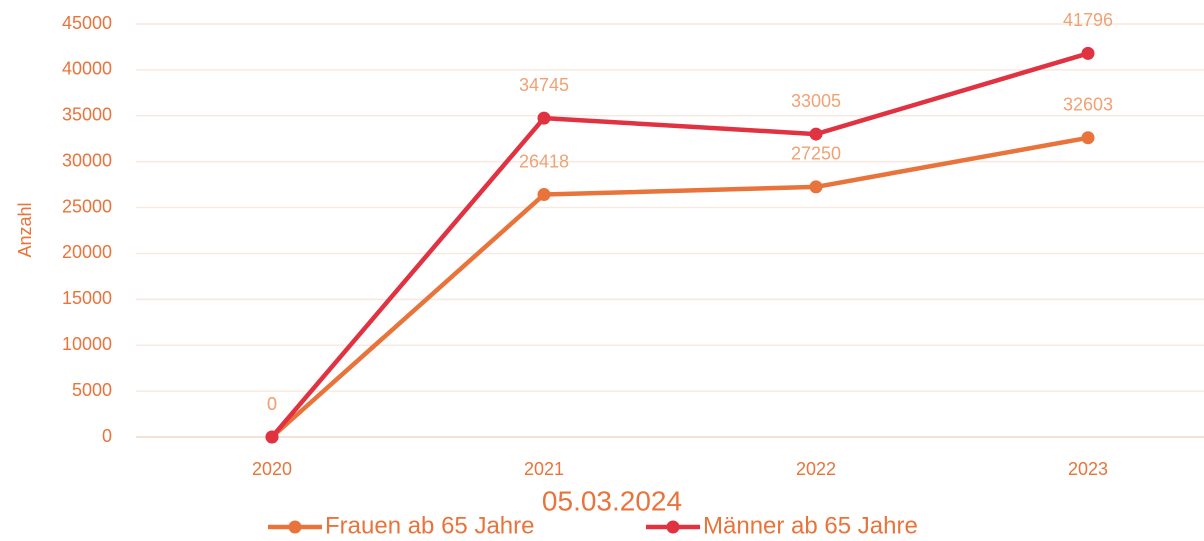  What do you see at coordinates (87, 344) in the screenshot?
I see `y-tick-label: 10000` at bounding box center [87, 344].